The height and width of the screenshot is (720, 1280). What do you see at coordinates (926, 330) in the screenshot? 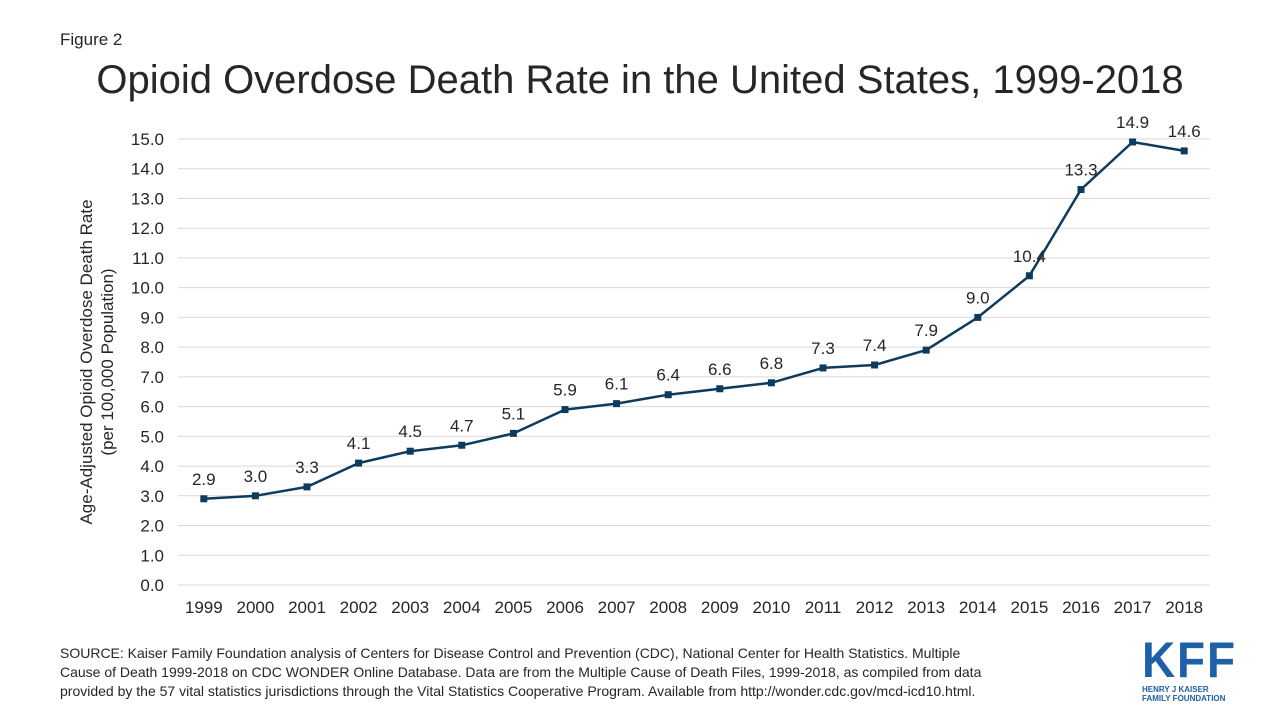
I see `data-label: 7.9` at bounding box center [926, 330].